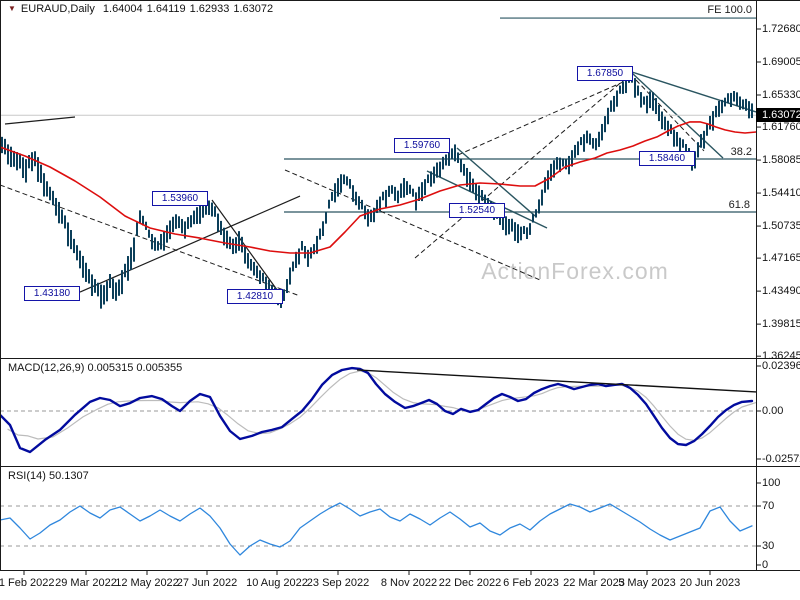 Image resolution: width=800 pixels, height=600 pixels. I want to click on date-label: 20 Jun 2023, so click(710, 583).